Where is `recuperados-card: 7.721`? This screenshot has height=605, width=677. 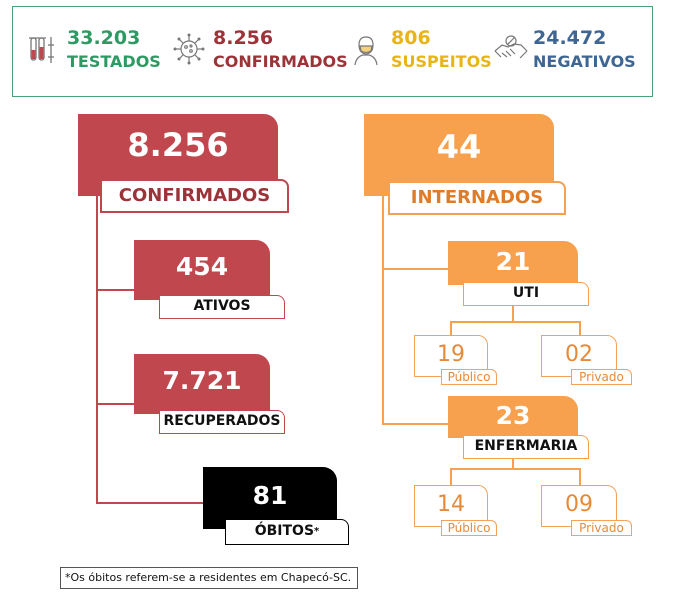
recuperados-card: 7.721 is located at coordinates (202, 384).